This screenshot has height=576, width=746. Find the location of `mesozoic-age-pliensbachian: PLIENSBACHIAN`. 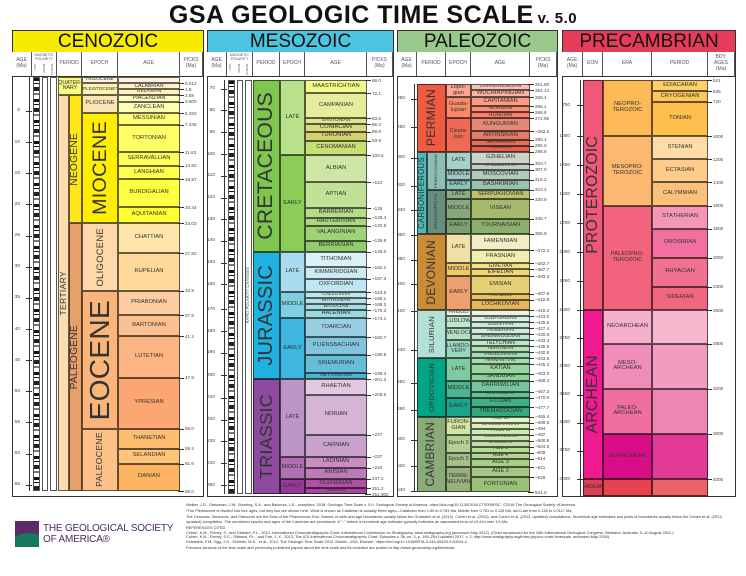

mesozoic-age-pliensbachian: PLIENSBACHIAN is located at coordinates (336, 346).